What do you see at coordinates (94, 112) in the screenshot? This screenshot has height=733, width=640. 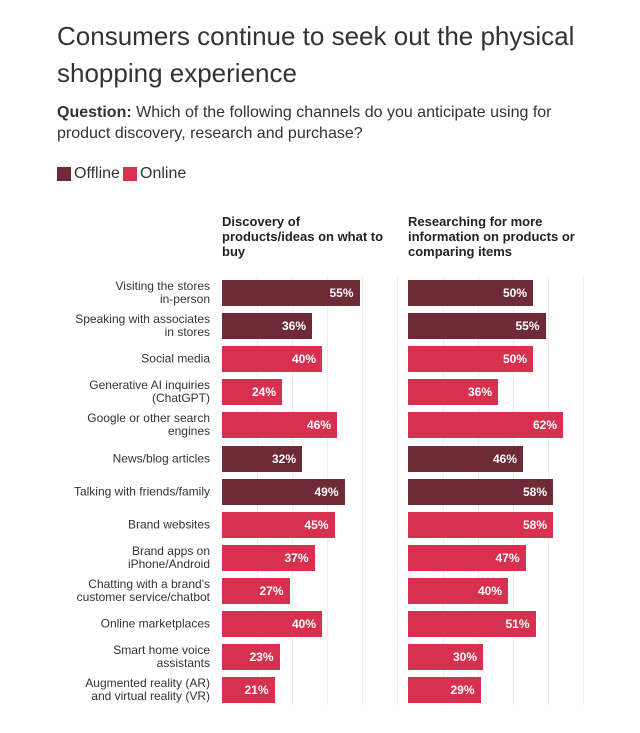 I see `question-label: Question:` at bounding box center [94, 112].